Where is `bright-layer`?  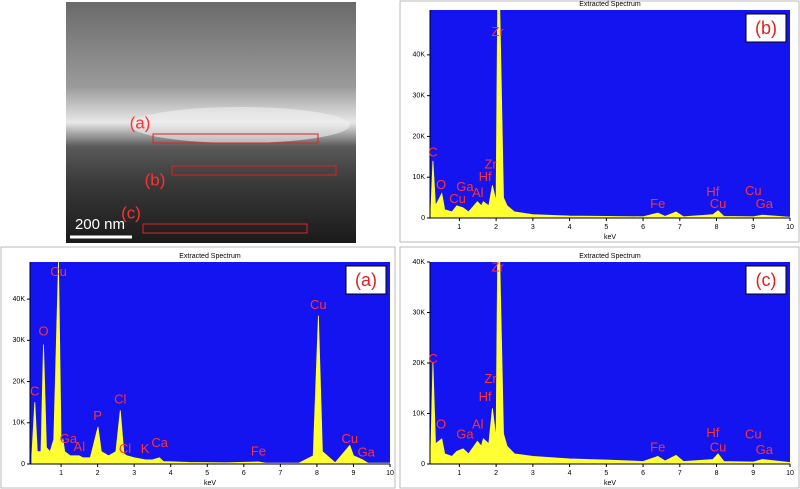
bright-layer is located at coordinates (240, 125).